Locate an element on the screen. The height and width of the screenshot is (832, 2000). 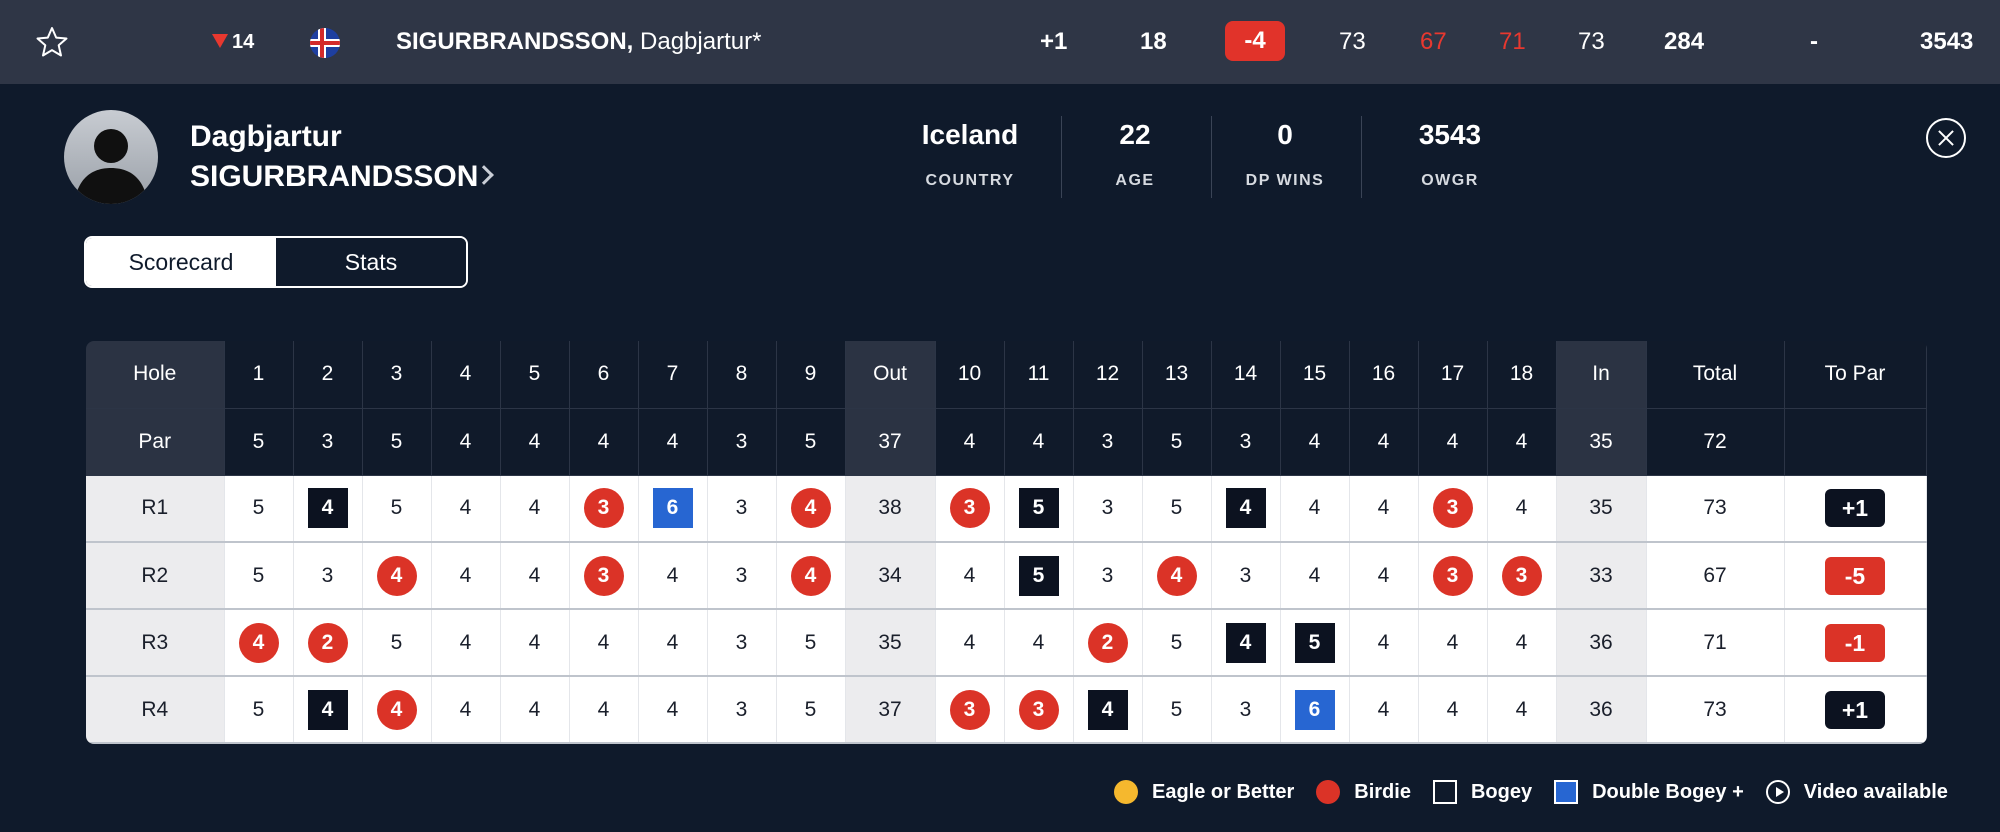
round-to-par-cell: +1 is located at coordinates (1855, 710).